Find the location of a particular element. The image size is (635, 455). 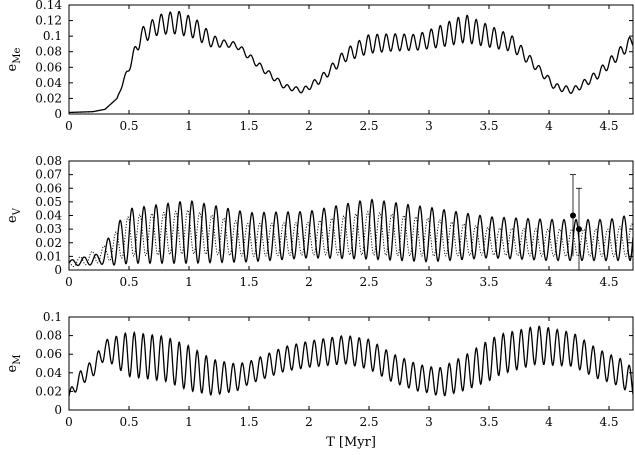

series-line-dotted is located at coordinates (351, 238).